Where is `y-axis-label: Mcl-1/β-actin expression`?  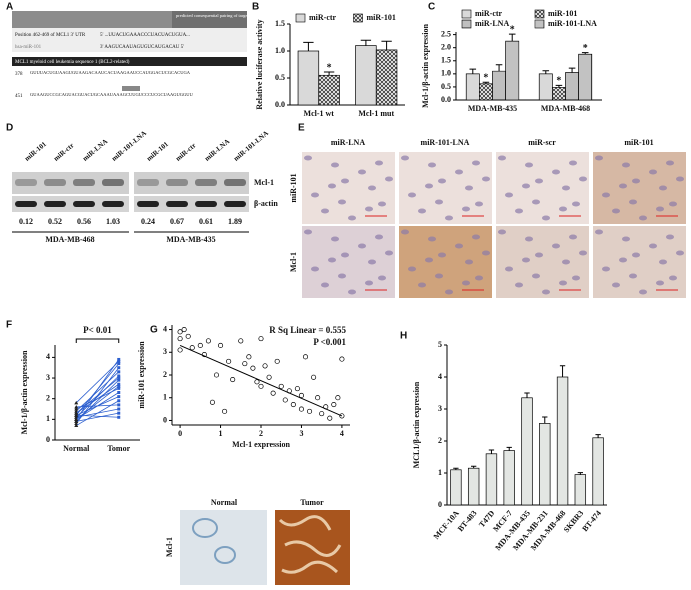
y-axis-label: Mcl-1/β-actin expression is located at coordinates (24, 392).